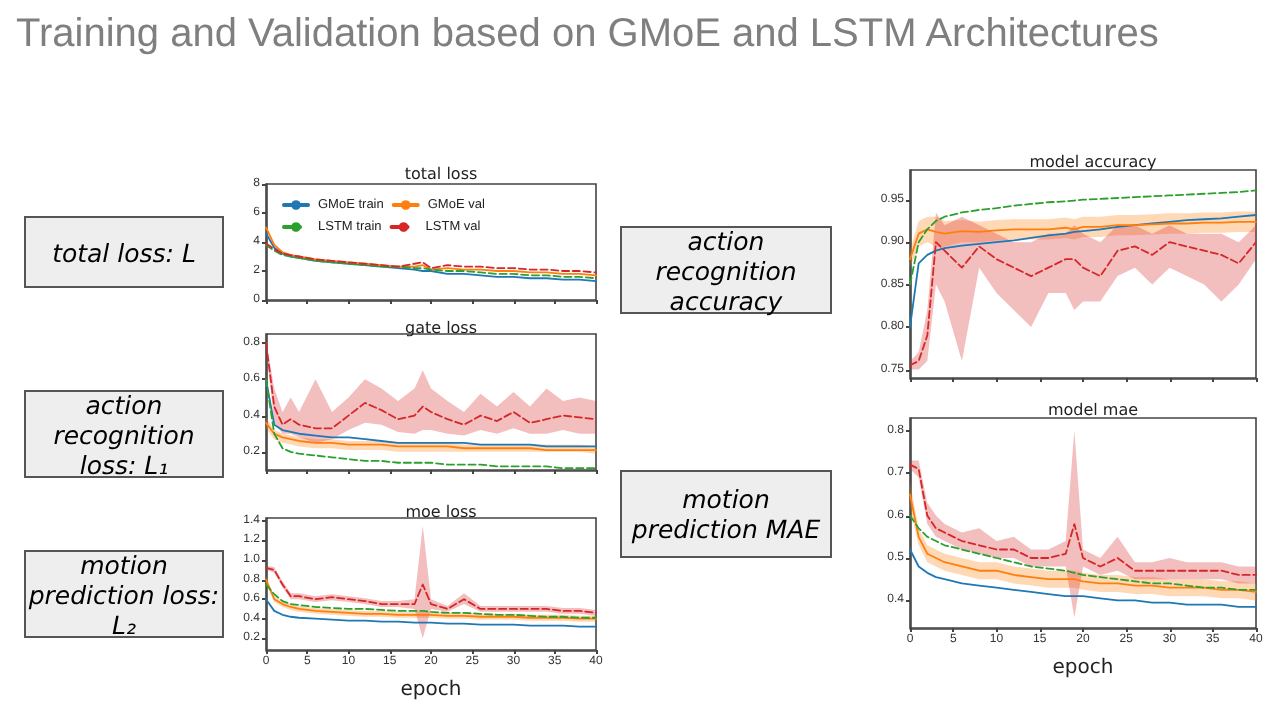 Image resolution: width=1280 pixels, height=720 pixels. I want to click on text: action recognition loss: L₁, so click(124, 434).